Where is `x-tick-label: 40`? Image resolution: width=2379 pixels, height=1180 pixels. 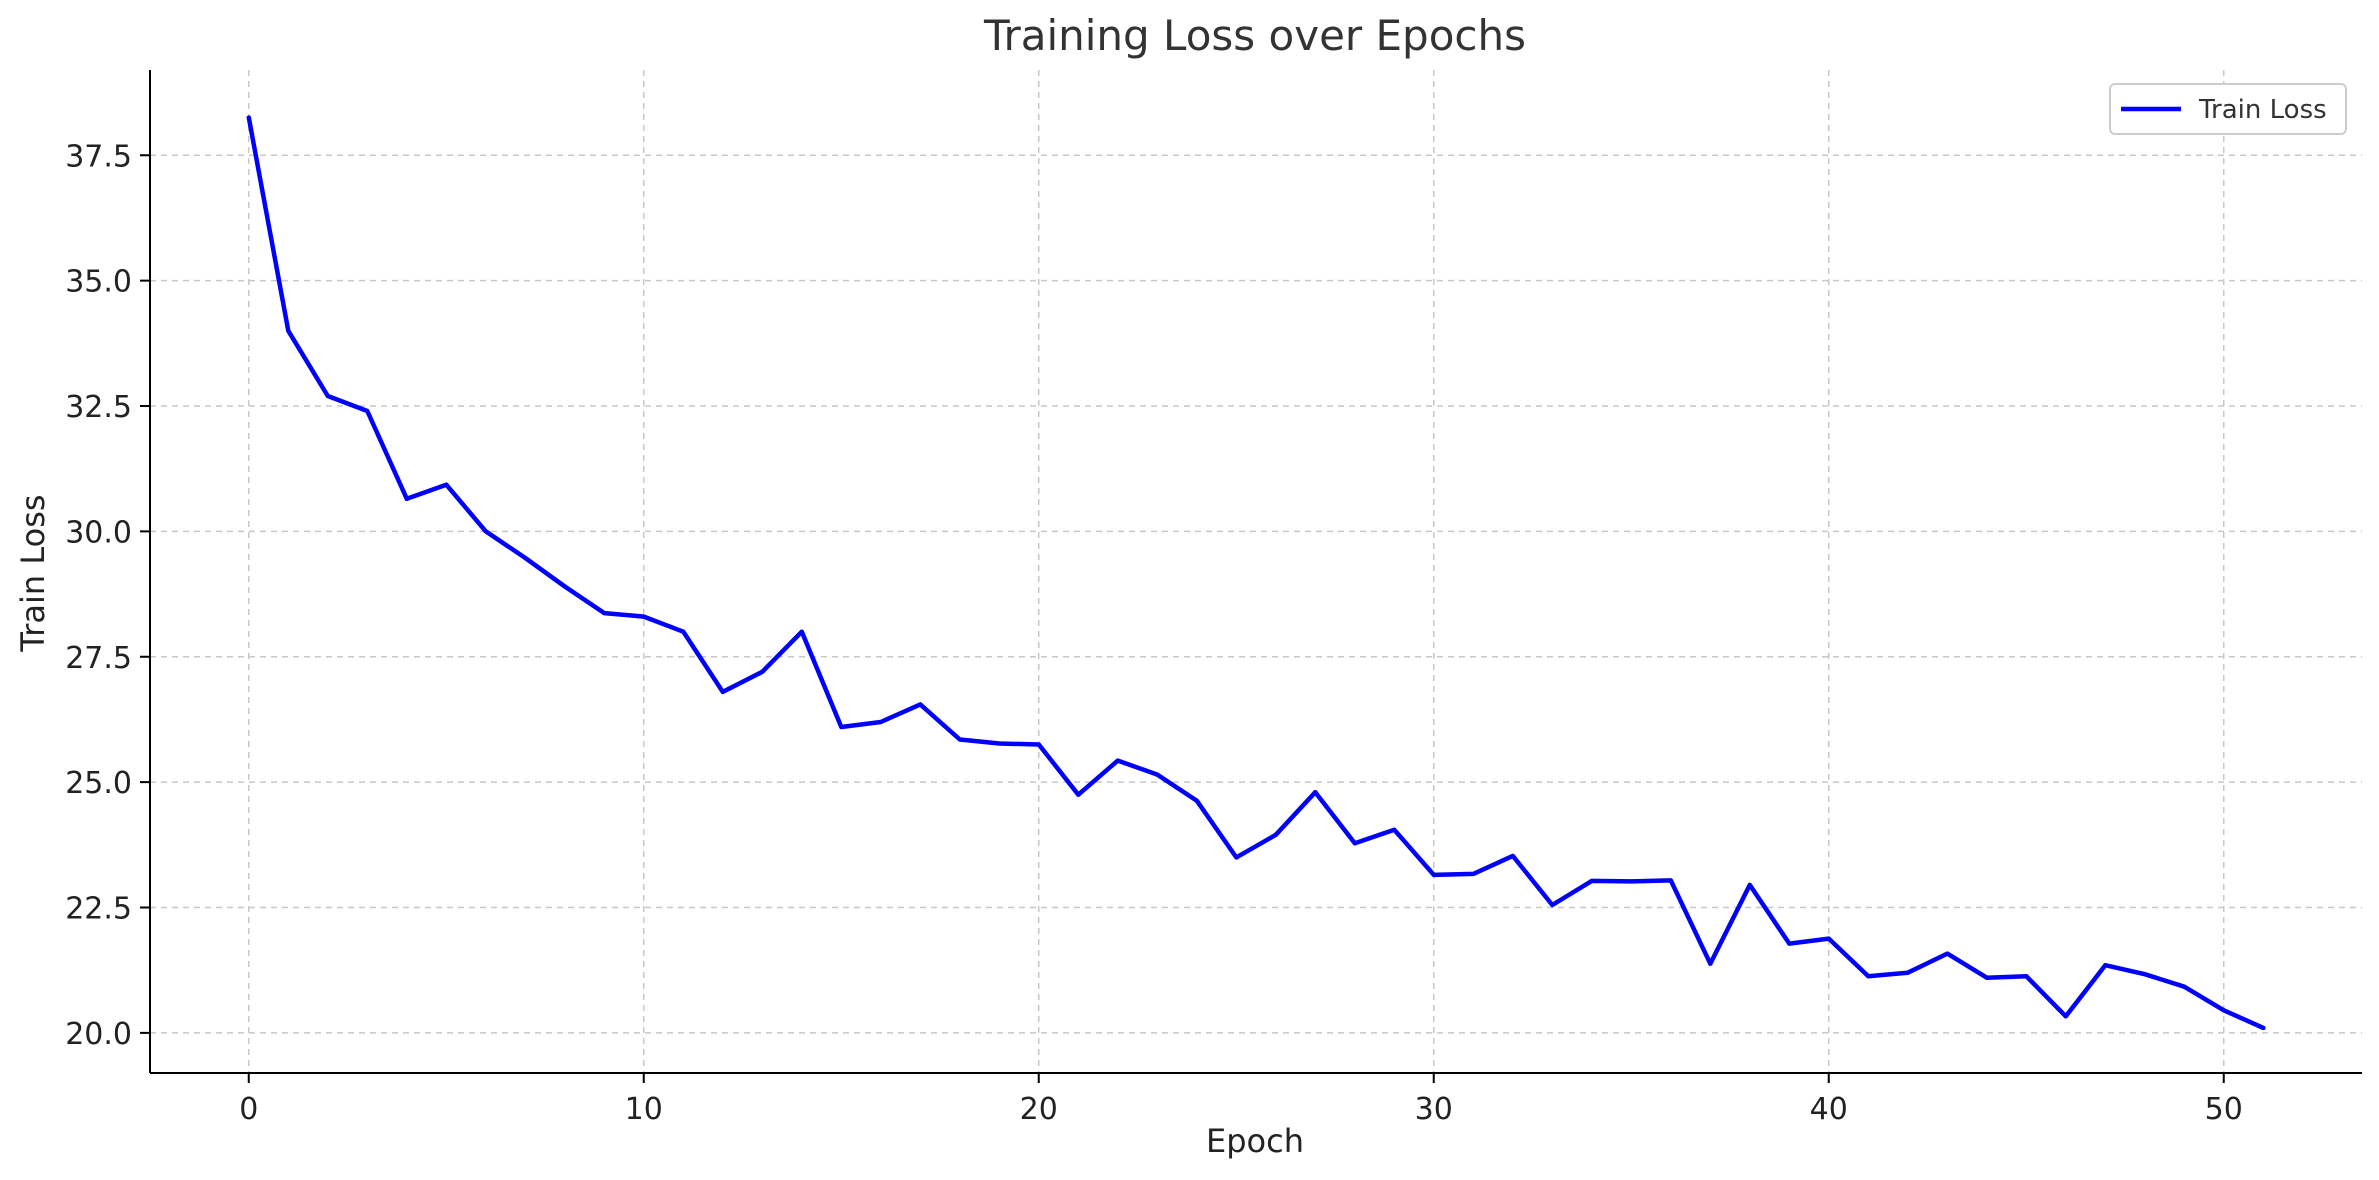 x-tick-label: 40 is located at coordinates (1829, 1109).